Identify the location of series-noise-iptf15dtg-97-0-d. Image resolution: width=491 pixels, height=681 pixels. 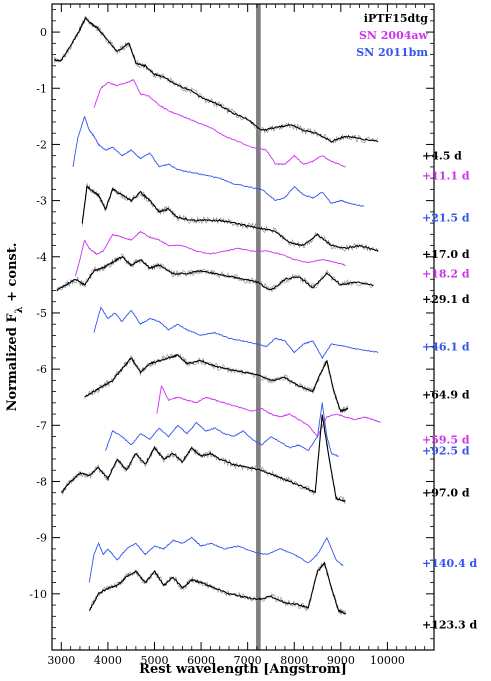
(203, 460).